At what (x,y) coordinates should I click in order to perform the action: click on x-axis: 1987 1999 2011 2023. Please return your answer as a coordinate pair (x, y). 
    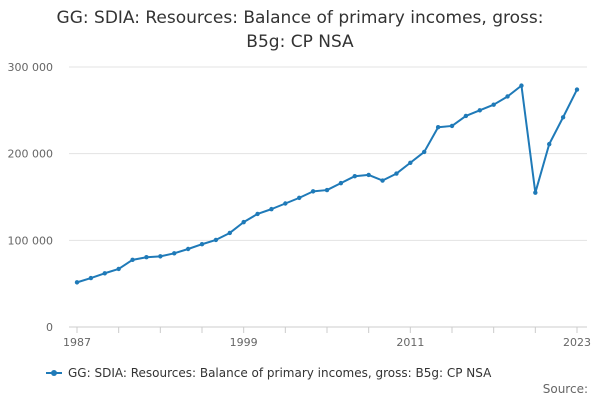
    Looking at the image, I should click on (327, 337).